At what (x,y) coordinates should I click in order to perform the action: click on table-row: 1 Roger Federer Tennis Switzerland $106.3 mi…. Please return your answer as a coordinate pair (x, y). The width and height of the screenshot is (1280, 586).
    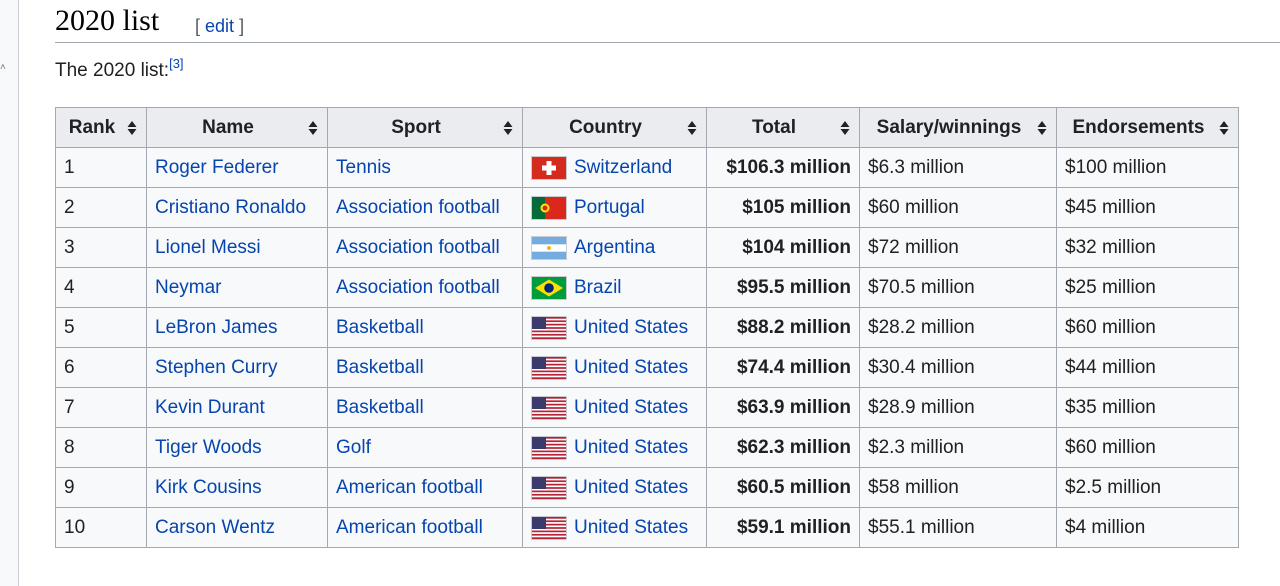
    Looking at the image, I should click on (647, 167).